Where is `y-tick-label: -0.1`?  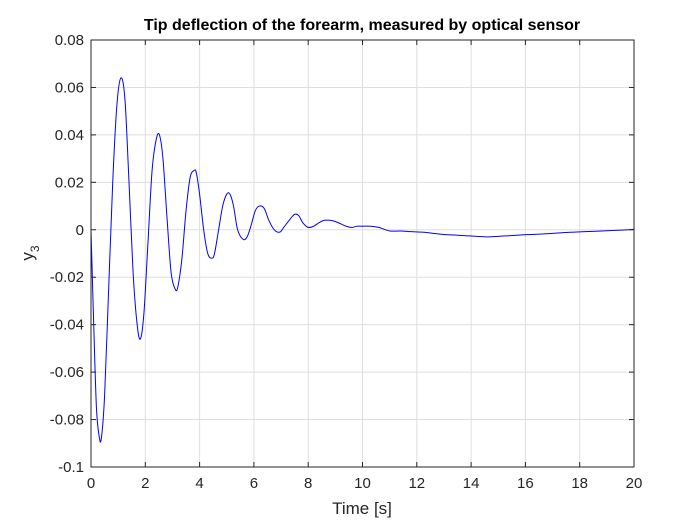
y-tick-label: -0.1 is located at coordinates (71, 467).